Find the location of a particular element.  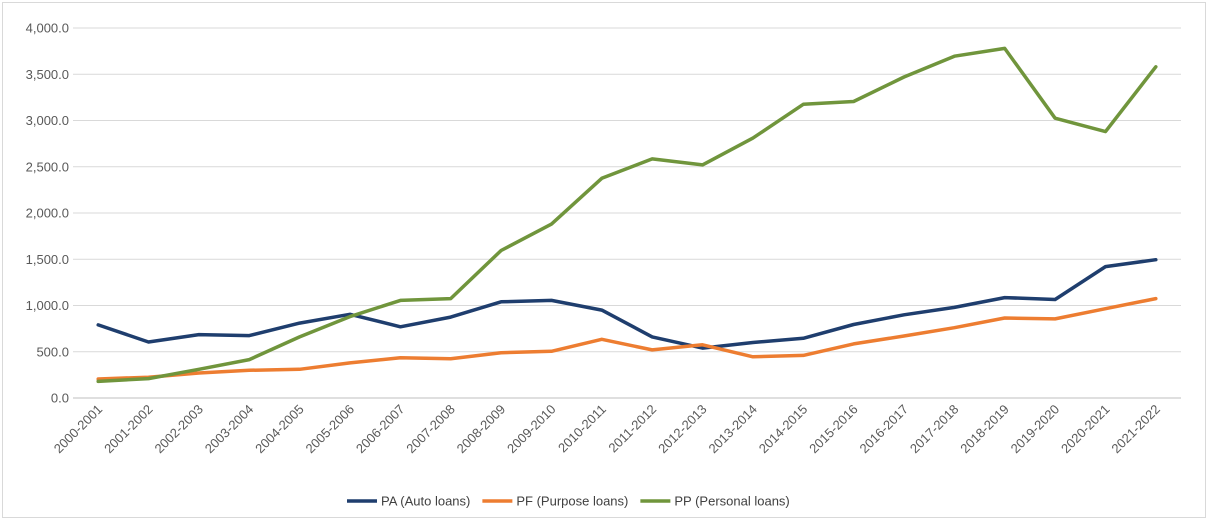

legend-item: PA (Auto loans) is located at coordinates (408, 501).